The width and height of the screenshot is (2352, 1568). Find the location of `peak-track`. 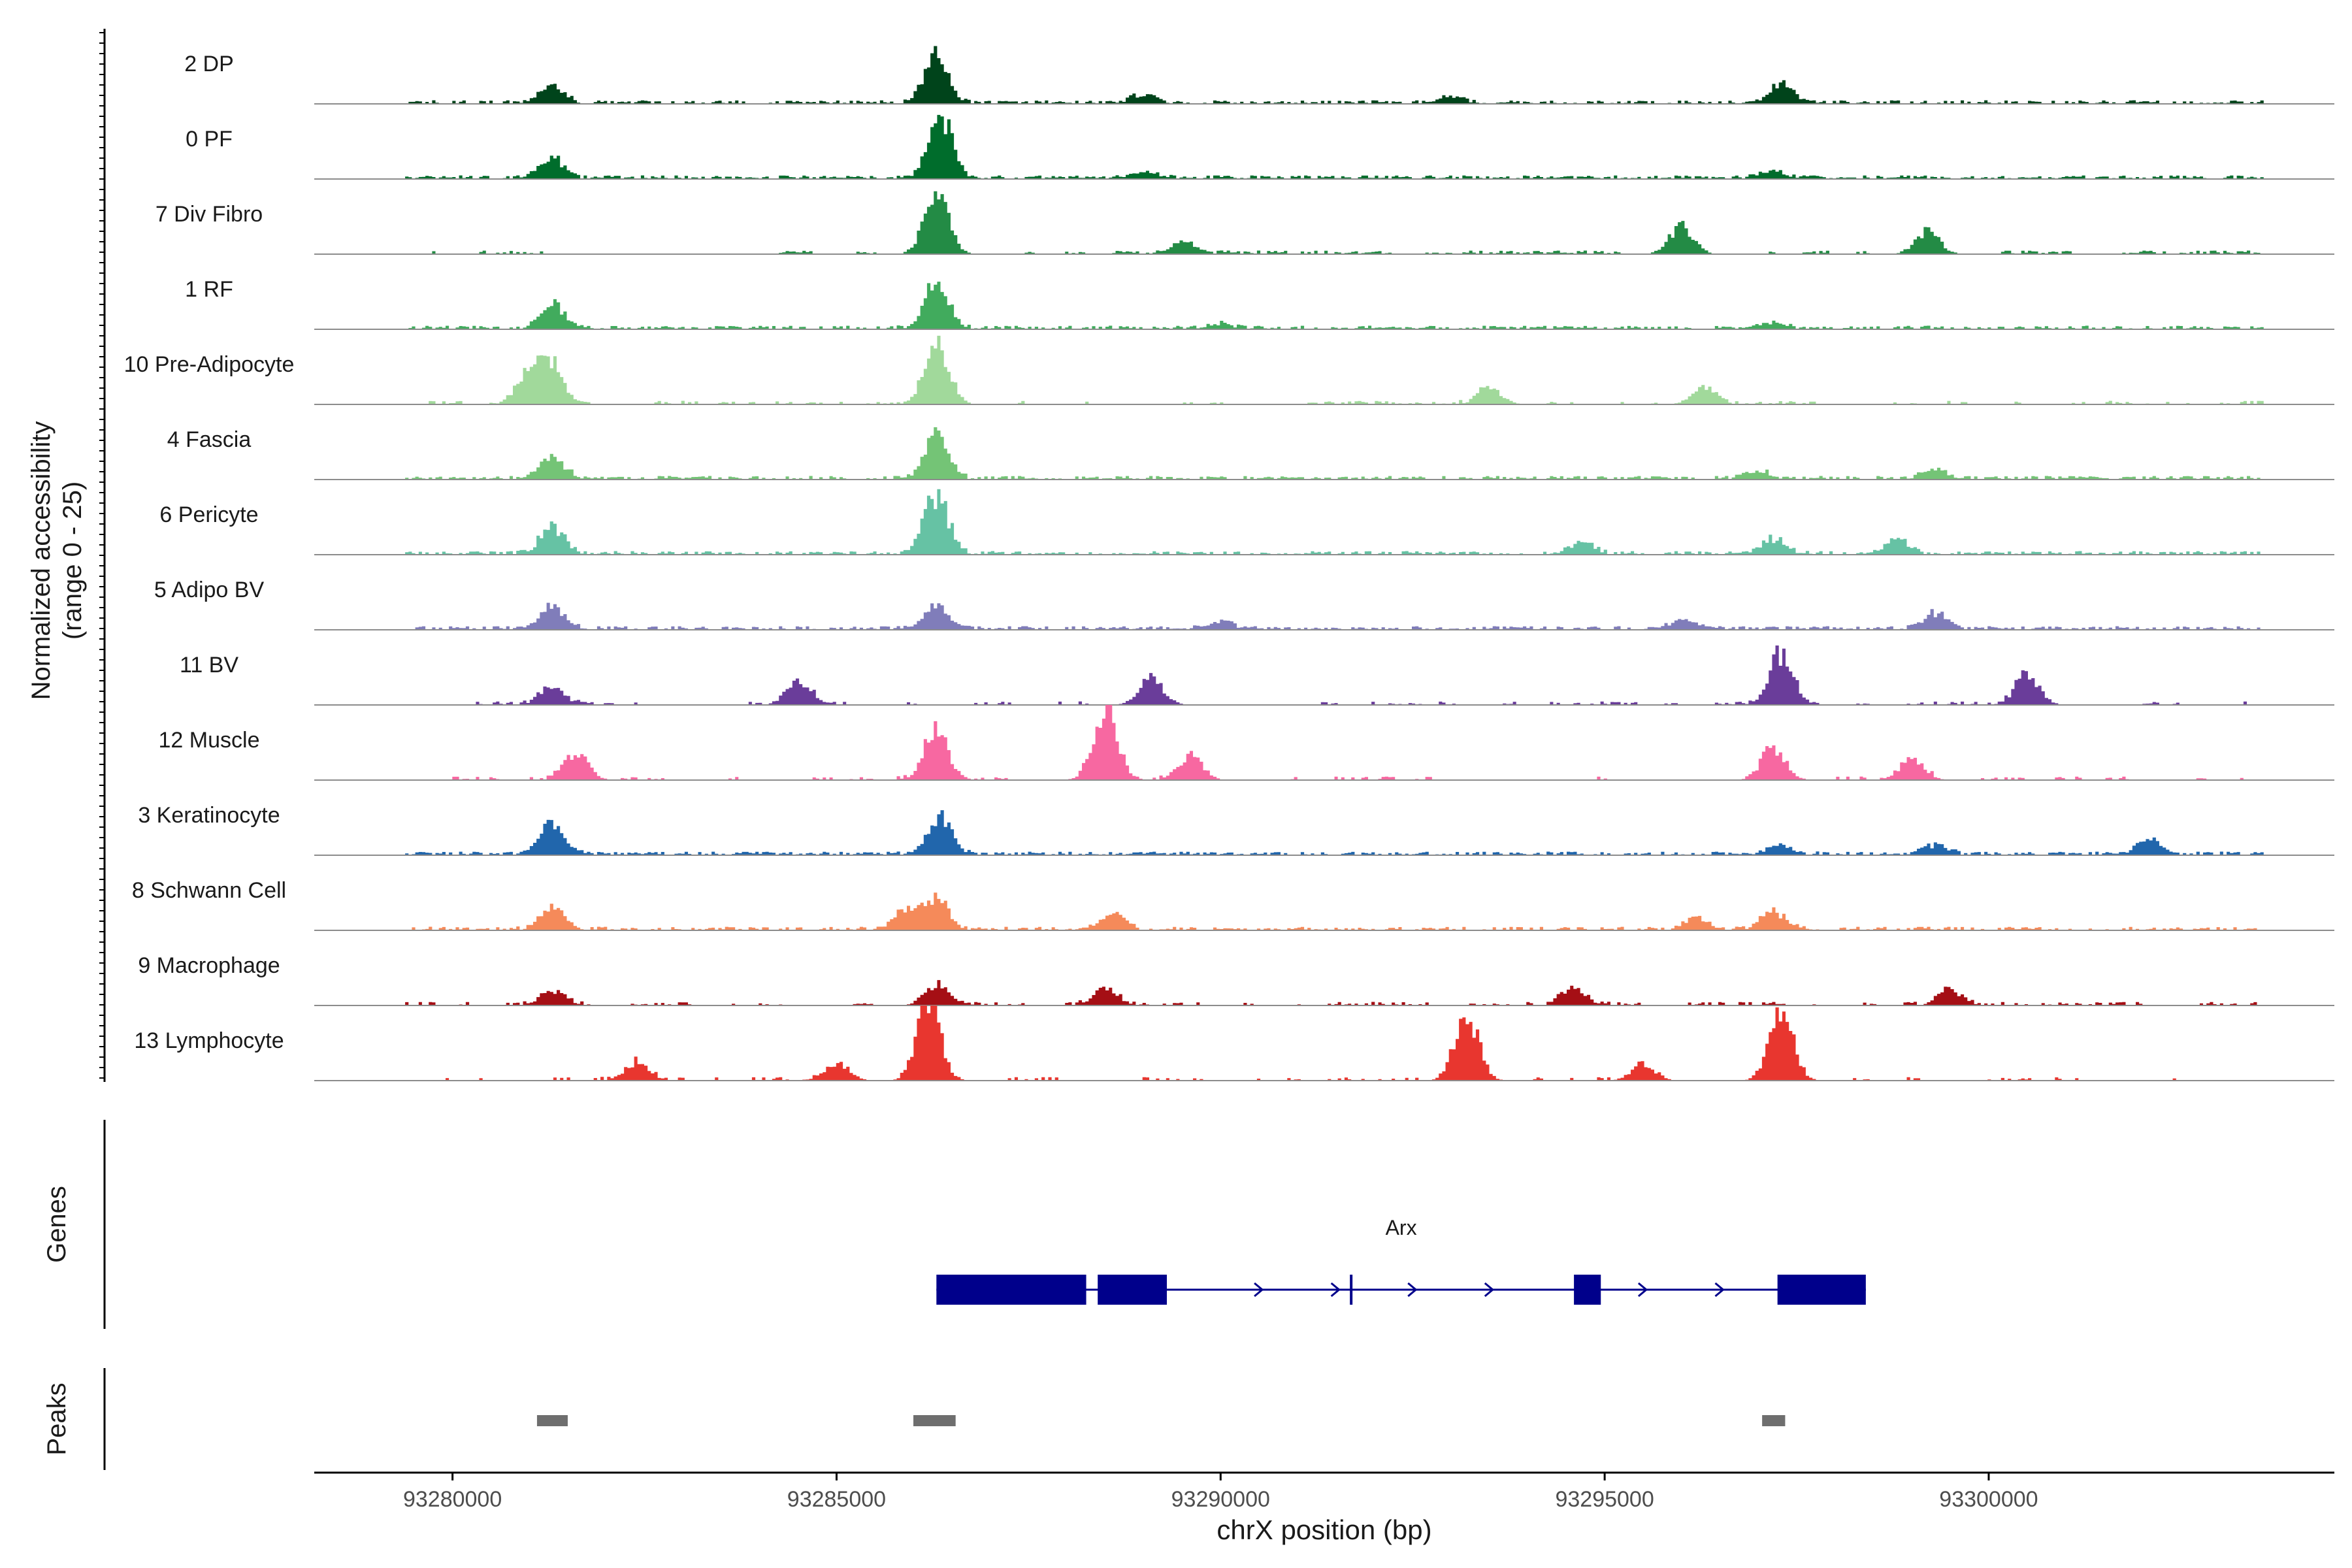

peak-track is located at coordinates (1161, 1420).